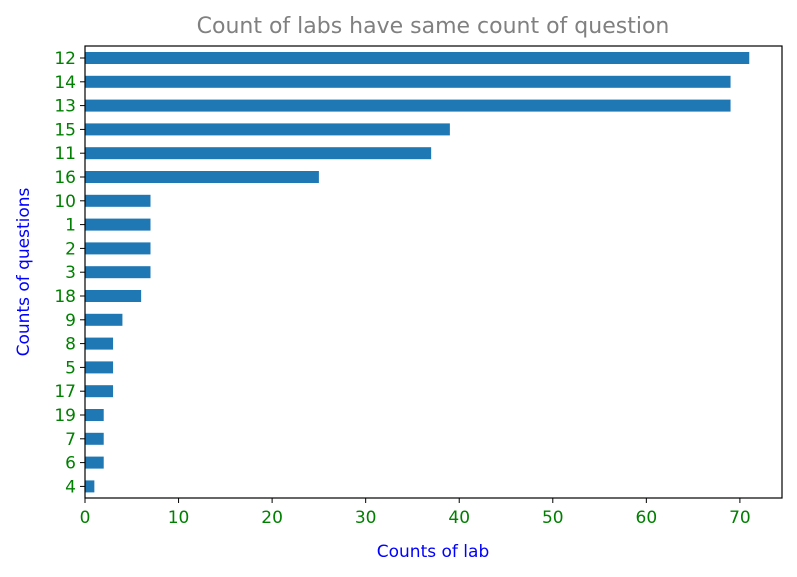 The height and width of the screenshot is (577, 797). Describe the element at coordinates (70, 345) in the screenshot. I see `y-tick-label: 8` at that location.